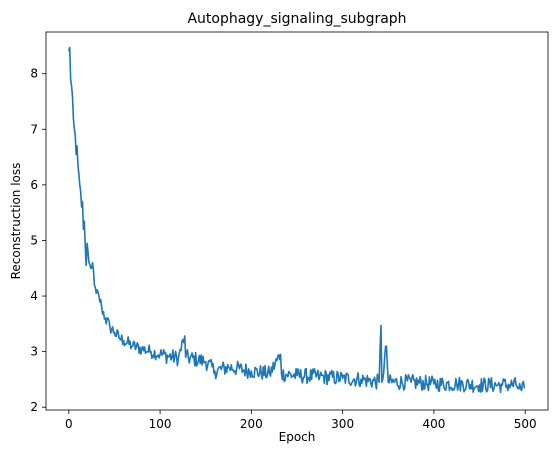 This screenshot has width=554, height=453. What do you see at coordinates (34, 240) in the screenshot?
I see `y-tick-label: 5` at bounding box center [34, 240].